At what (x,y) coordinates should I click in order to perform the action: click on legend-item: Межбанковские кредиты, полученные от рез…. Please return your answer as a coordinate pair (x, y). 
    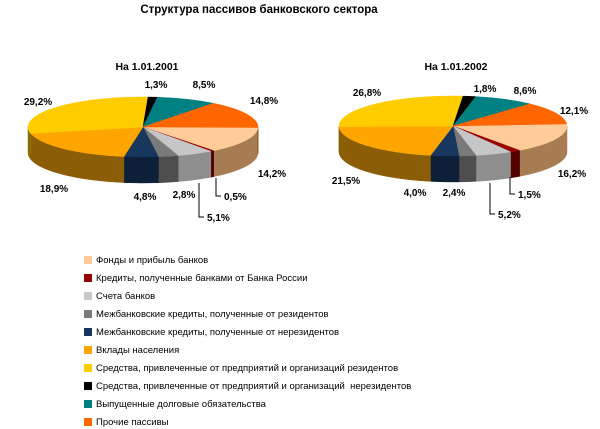
    Looking at the image, I should click on (247, 314).